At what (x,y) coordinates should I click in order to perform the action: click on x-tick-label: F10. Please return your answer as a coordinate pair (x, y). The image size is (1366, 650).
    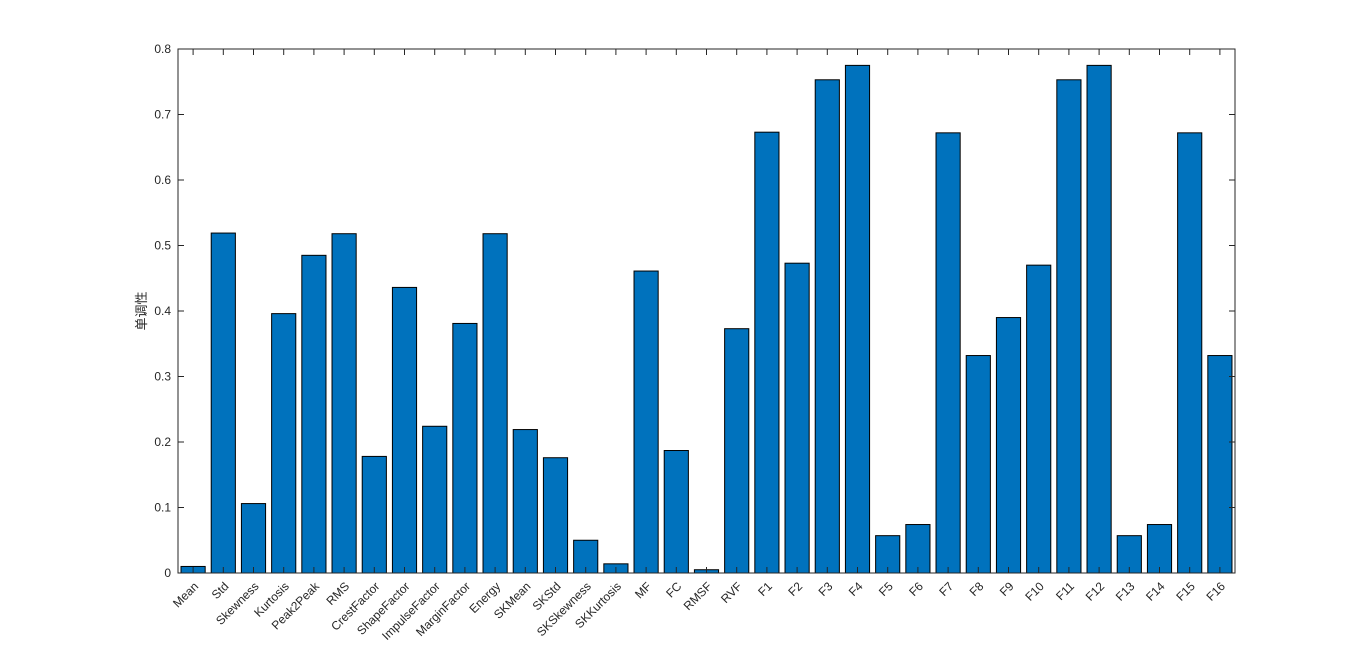
    Looking at the image, I should click on (1034, 591).